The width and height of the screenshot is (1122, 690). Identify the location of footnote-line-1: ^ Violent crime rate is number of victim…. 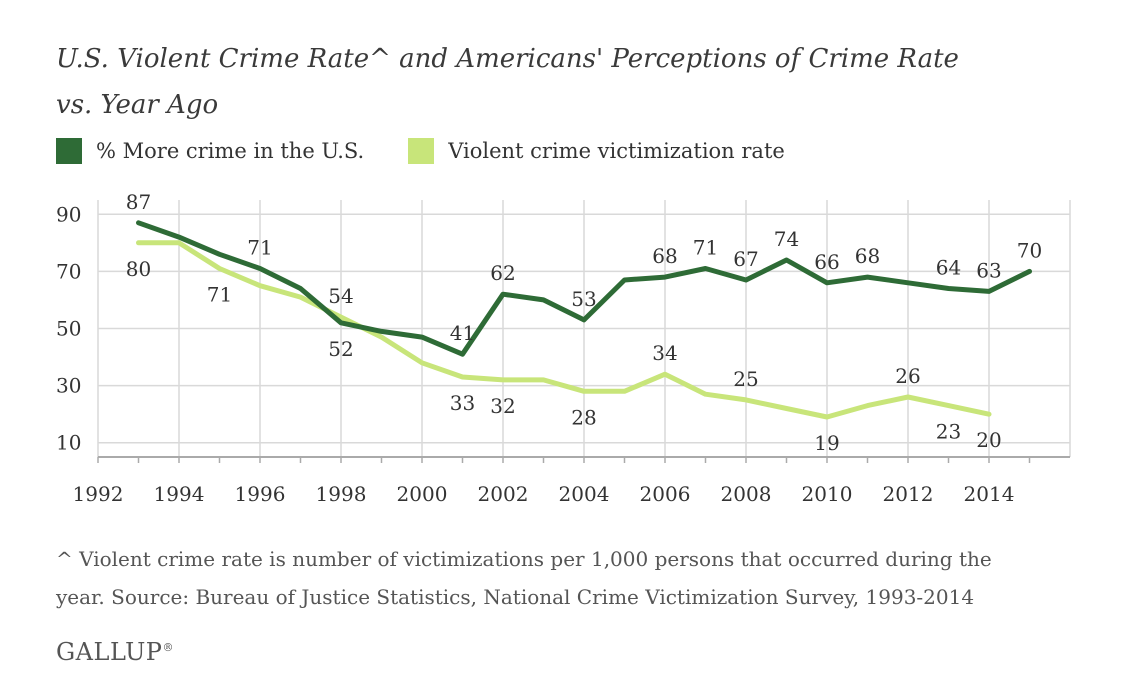
(524, 559).